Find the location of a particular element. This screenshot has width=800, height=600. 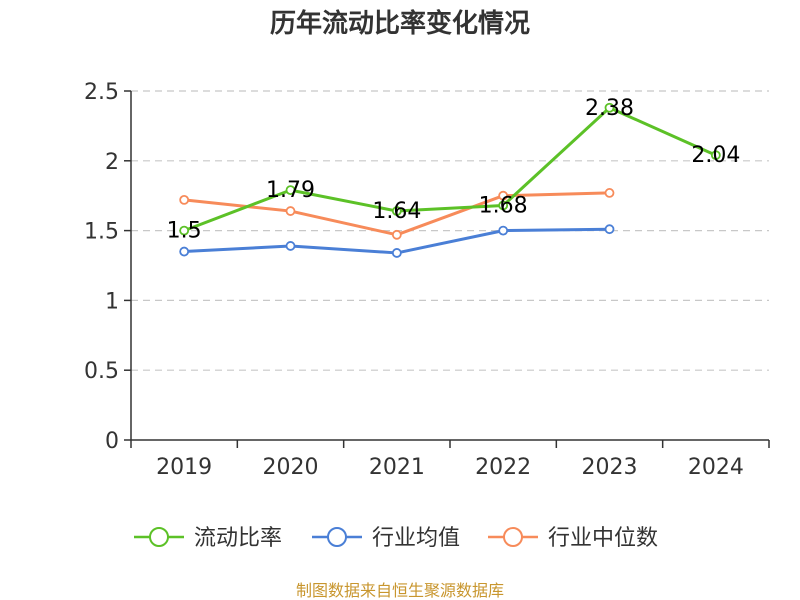

legend-item: 行业均值 is located at coordinates (386, 538).